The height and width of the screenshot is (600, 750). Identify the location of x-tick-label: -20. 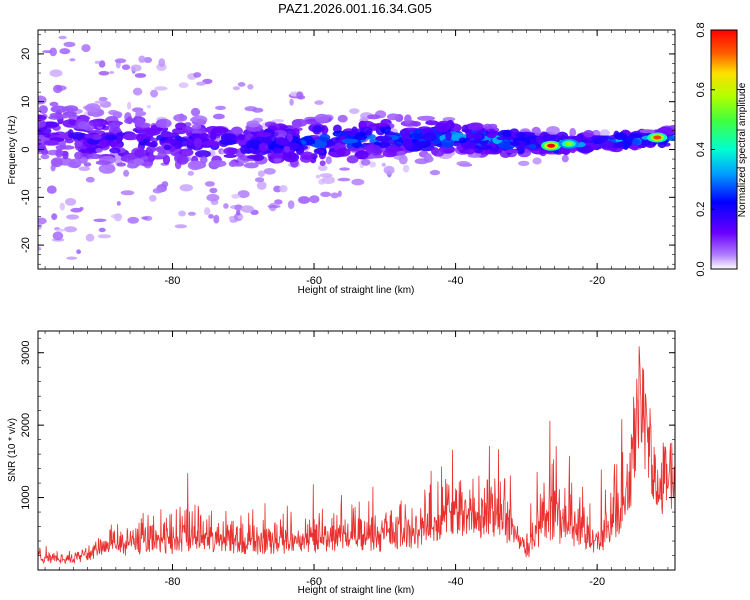
(597, 582).